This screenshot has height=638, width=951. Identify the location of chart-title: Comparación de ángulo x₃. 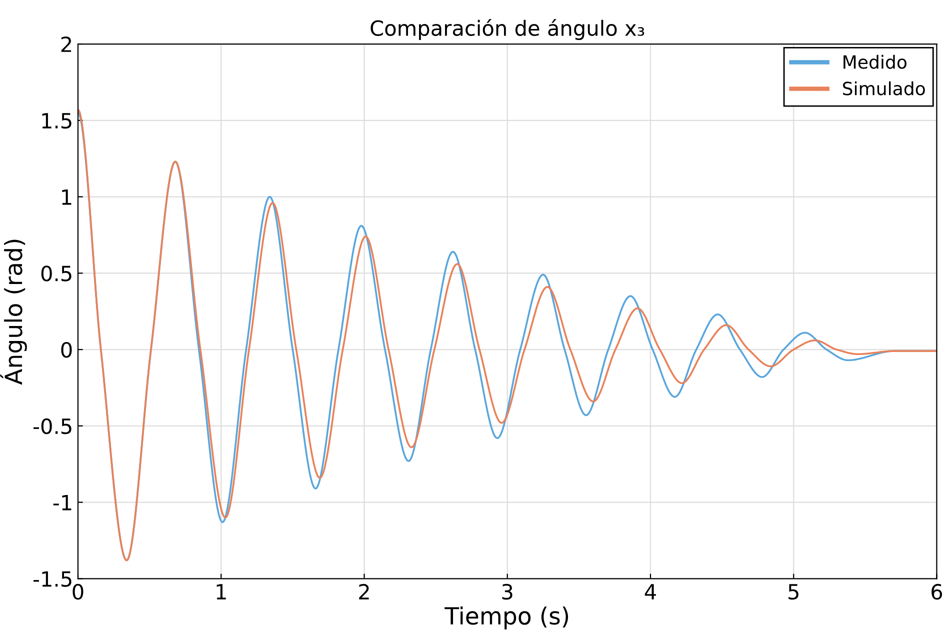
(507, 29).